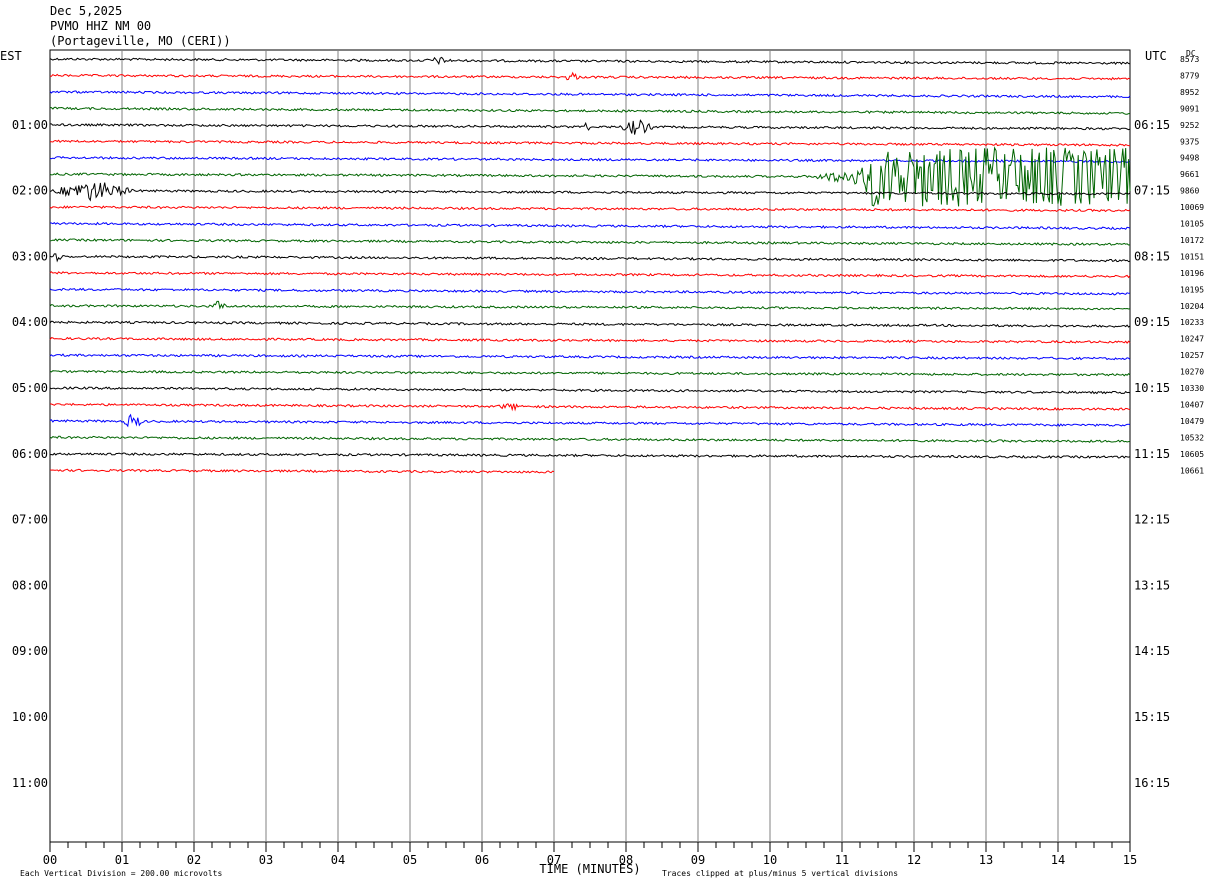 This screenshot has width=1210, height=886. I want to click on est-axis-label: EST, so click(11, 56).